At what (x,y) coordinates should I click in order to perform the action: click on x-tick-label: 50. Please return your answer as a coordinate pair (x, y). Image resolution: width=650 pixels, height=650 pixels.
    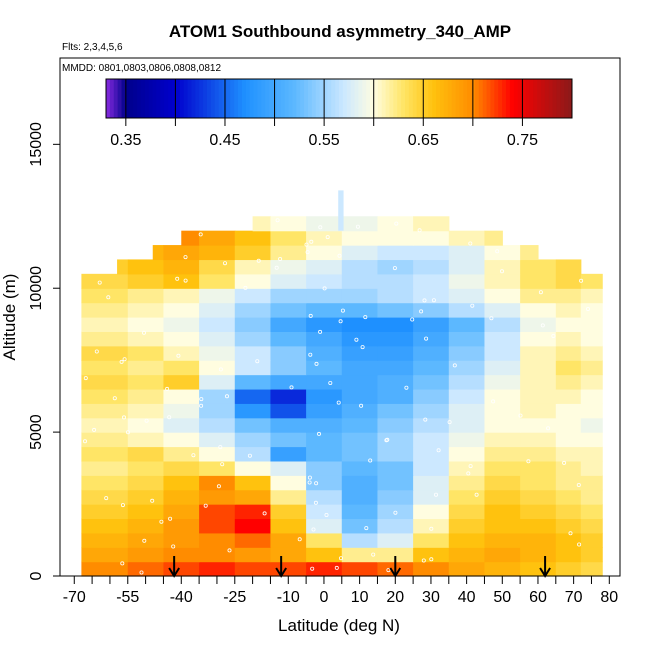
    Looking at the image, I should click on (502, 597).